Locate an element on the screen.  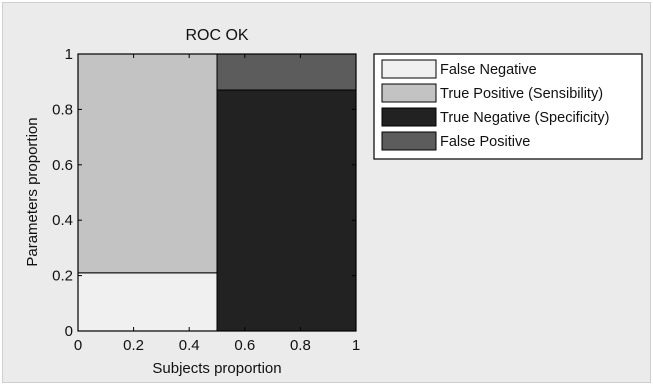
x-tick-label: 0.6 is located at coordinates (244, 345).